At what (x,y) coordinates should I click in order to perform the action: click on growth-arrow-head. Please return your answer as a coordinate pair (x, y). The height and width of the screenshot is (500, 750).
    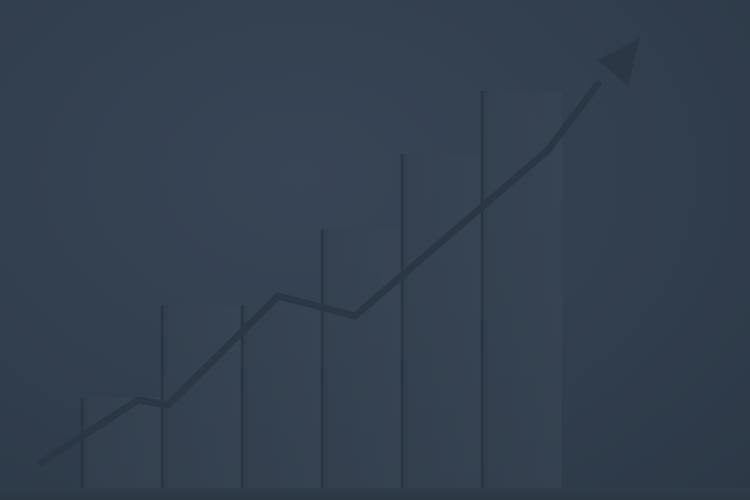
    Looking at the image, I should click on (619, 62).